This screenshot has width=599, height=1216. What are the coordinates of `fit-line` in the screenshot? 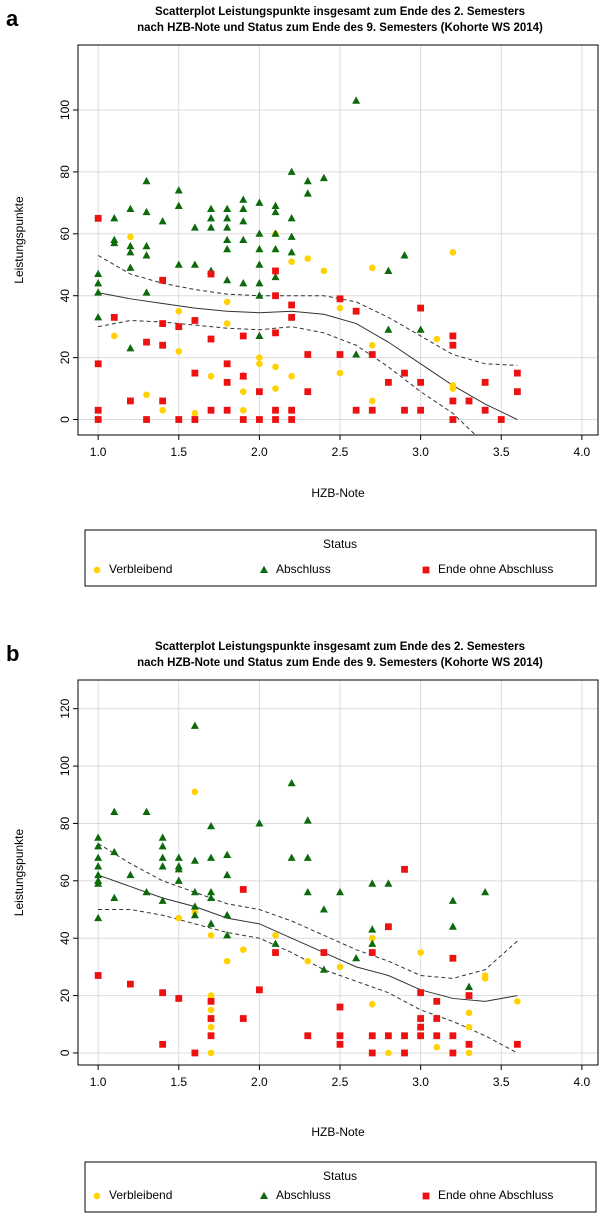 It's located at (308, 356).